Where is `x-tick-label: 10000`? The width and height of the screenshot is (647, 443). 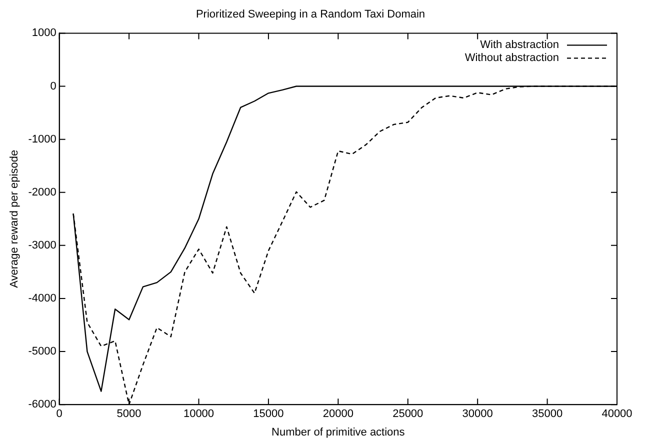
x-tick-label: 10000 is located at coordinates (198, 414).